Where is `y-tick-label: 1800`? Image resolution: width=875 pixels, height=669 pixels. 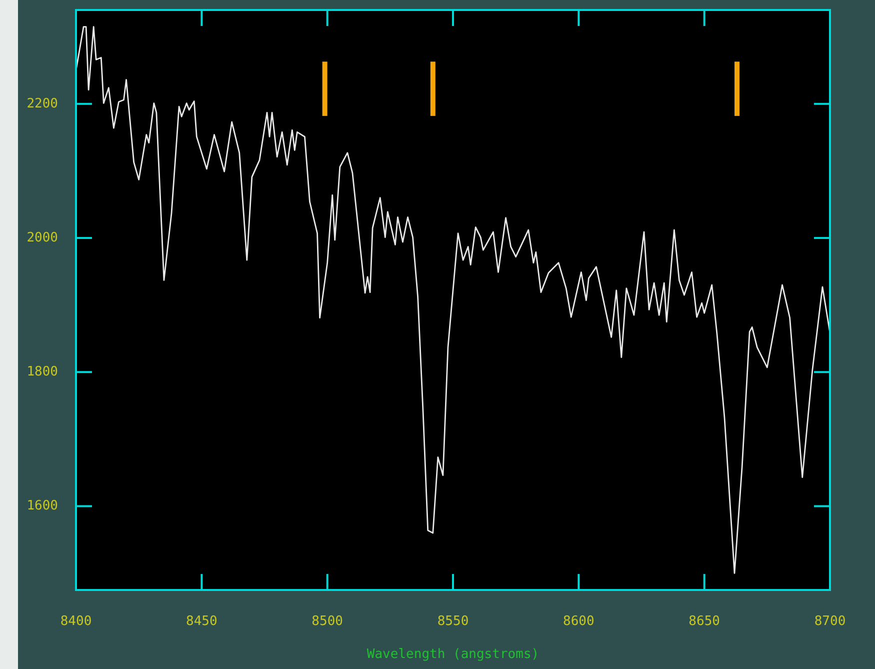 y-tick-label: 1800 is located at coordinates (42, 372).